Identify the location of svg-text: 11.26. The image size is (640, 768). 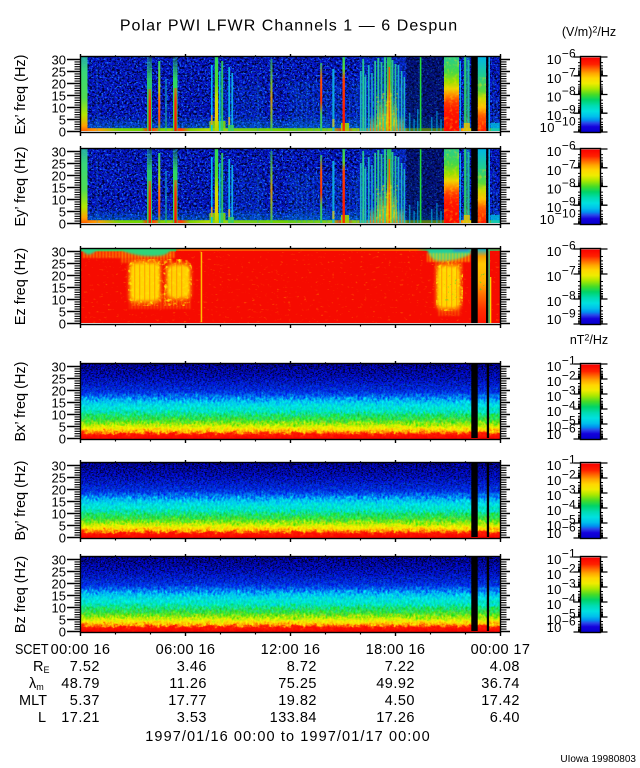
(188, 684).